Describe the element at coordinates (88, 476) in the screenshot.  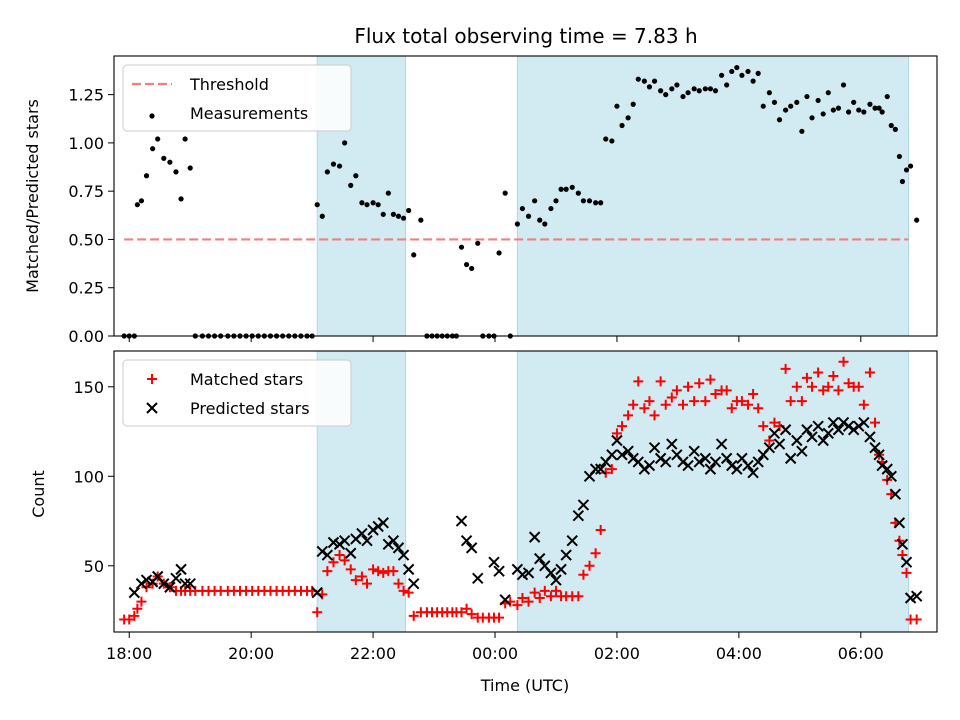
I see `y-tick-label: 100` at that location.